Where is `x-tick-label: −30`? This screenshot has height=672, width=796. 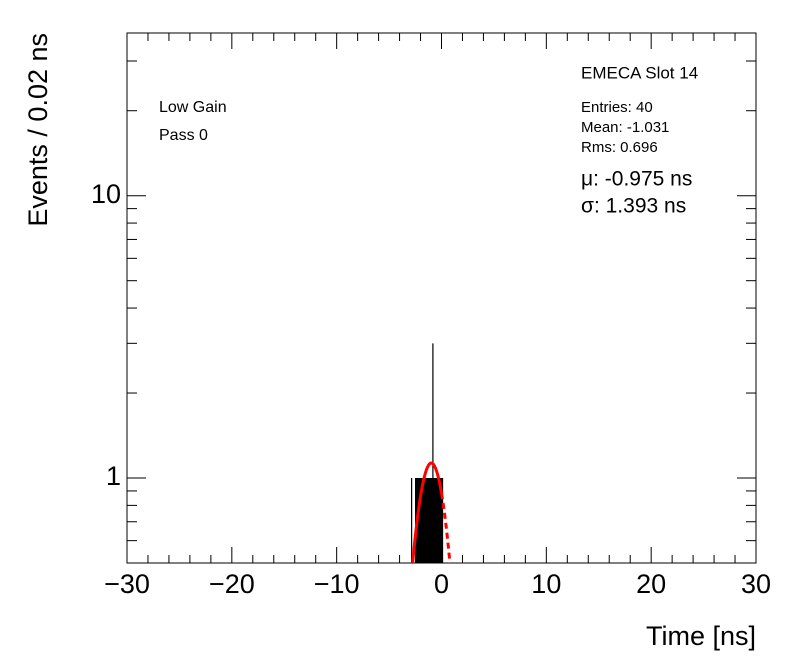
x-tick-label: −30 is located at coordinates (127, 584).